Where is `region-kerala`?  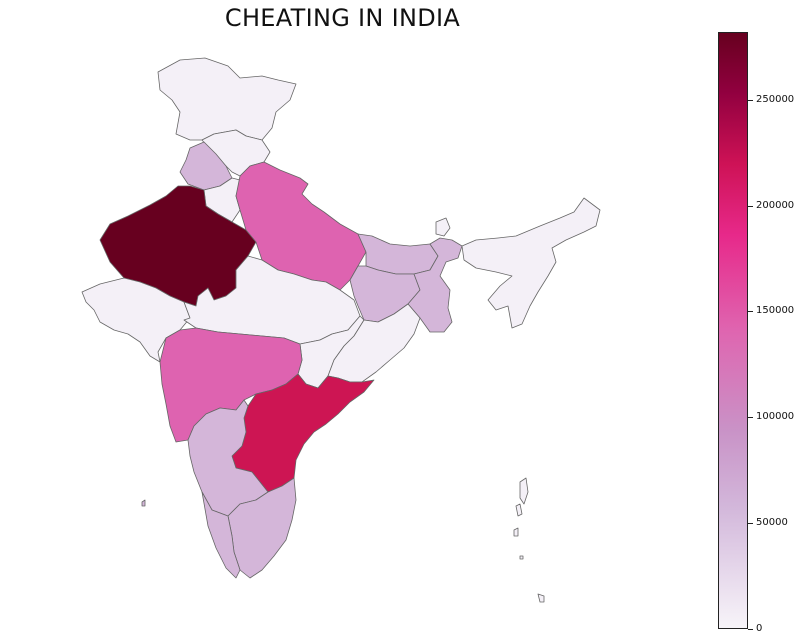
region-kerala is located at coordinates (221, 535).